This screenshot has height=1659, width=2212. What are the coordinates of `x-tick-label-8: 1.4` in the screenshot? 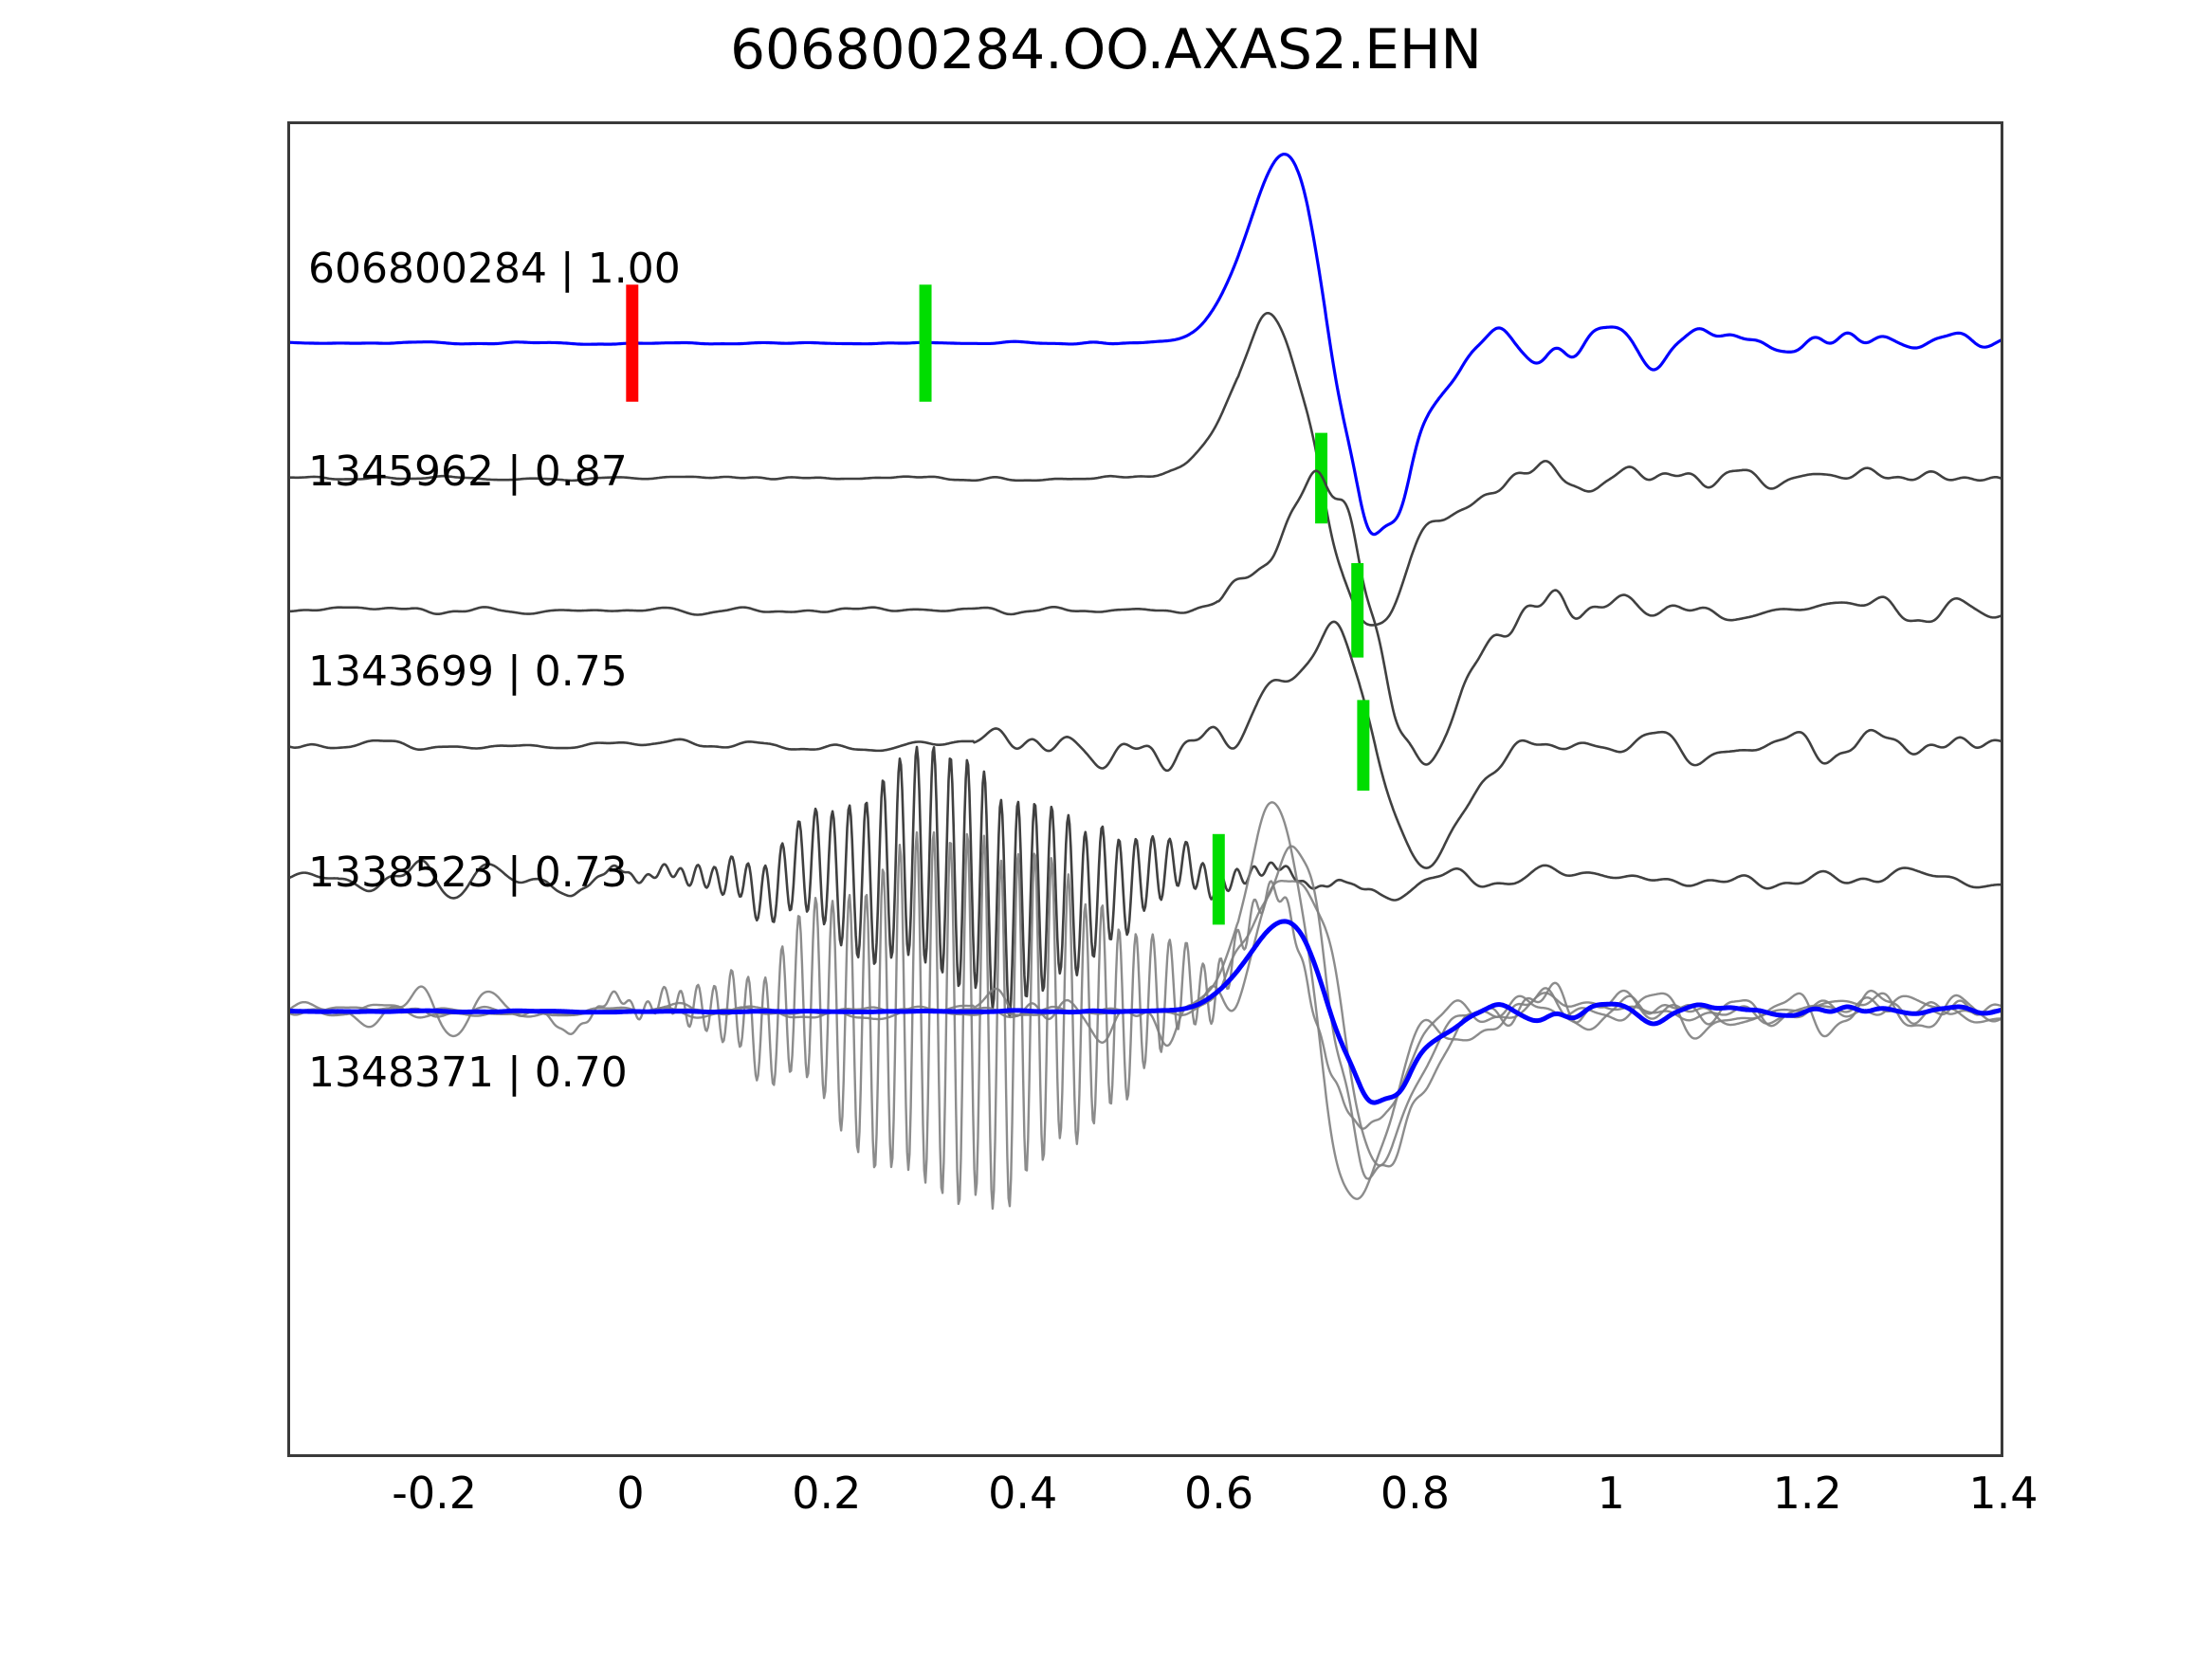 It's located at (2003, 1493).